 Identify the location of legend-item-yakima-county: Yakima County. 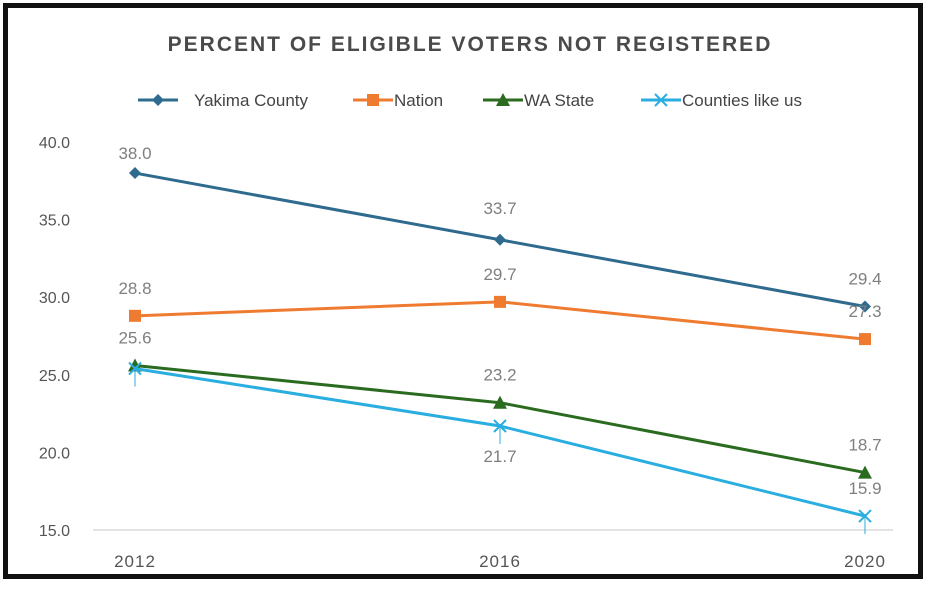
(223, 100).